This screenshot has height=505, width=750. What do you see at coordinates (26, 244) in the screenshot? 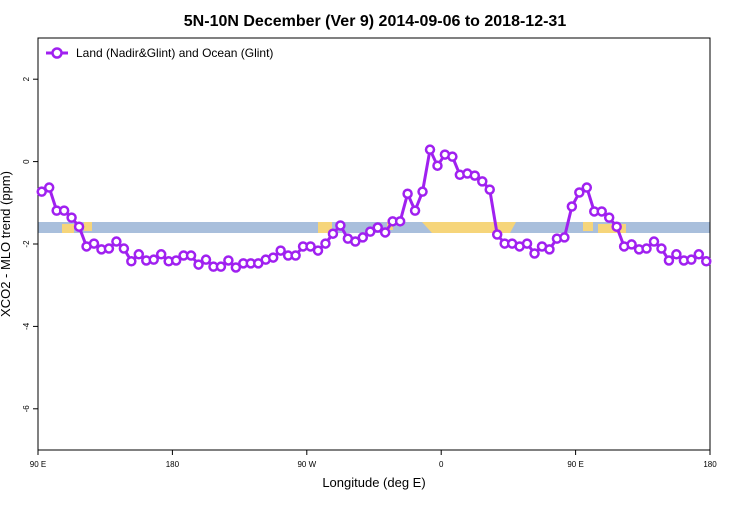
I see `y-tick-label: -2` at bounding box center [26, 244].